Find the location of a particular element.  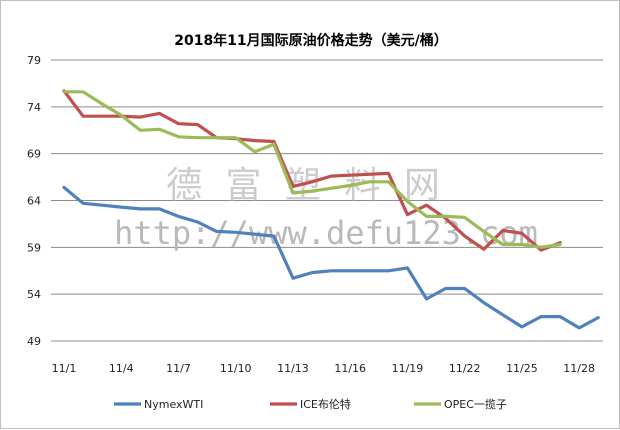

watermark-url: http://www.defu123.com is located at coordinates (326, 233).